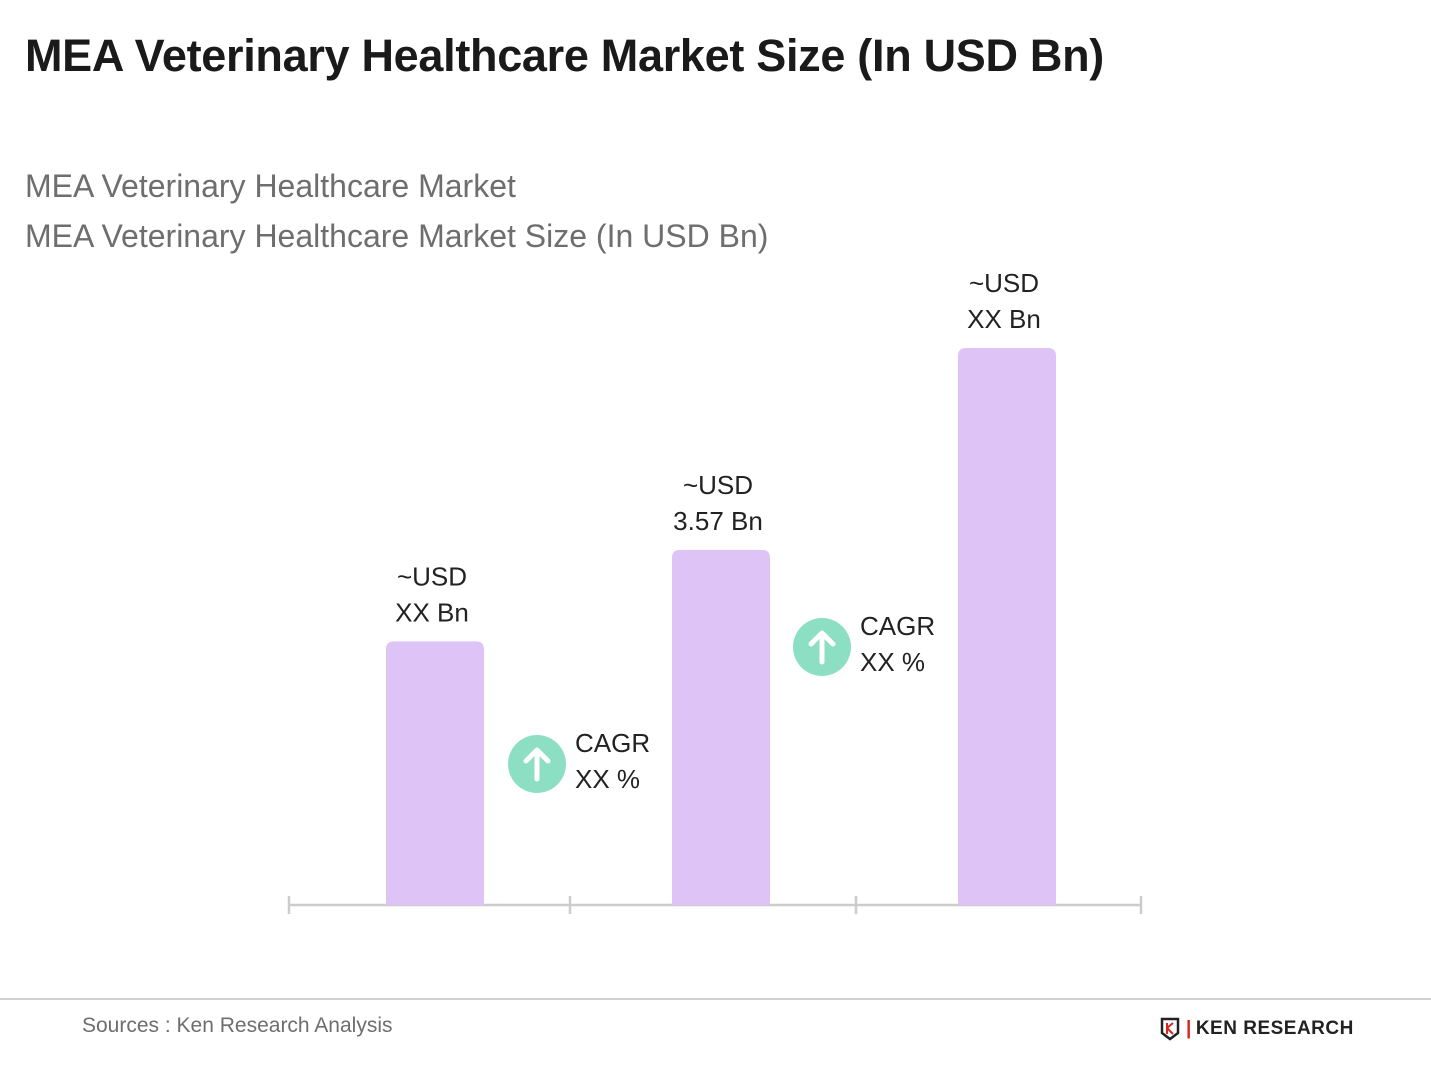  What do you see at coordinates (1170, 1029) in the screenshot?
I see `ken-research-shield-icon` at bounding box center [1170, 1029].